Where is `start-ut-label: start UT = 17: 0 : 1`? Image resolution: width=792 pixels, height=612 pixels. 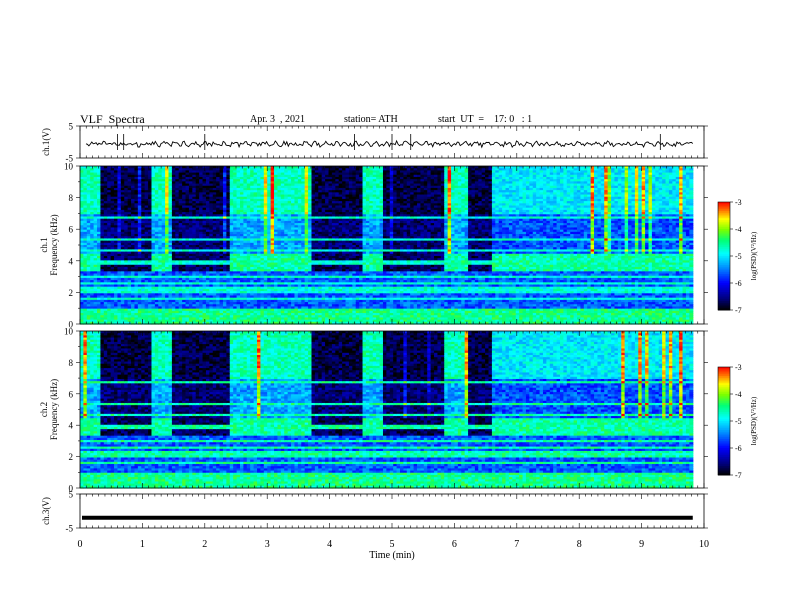 start-ut-label: start UT = 17: 0 : 1 is located at coordinates (485, 119).